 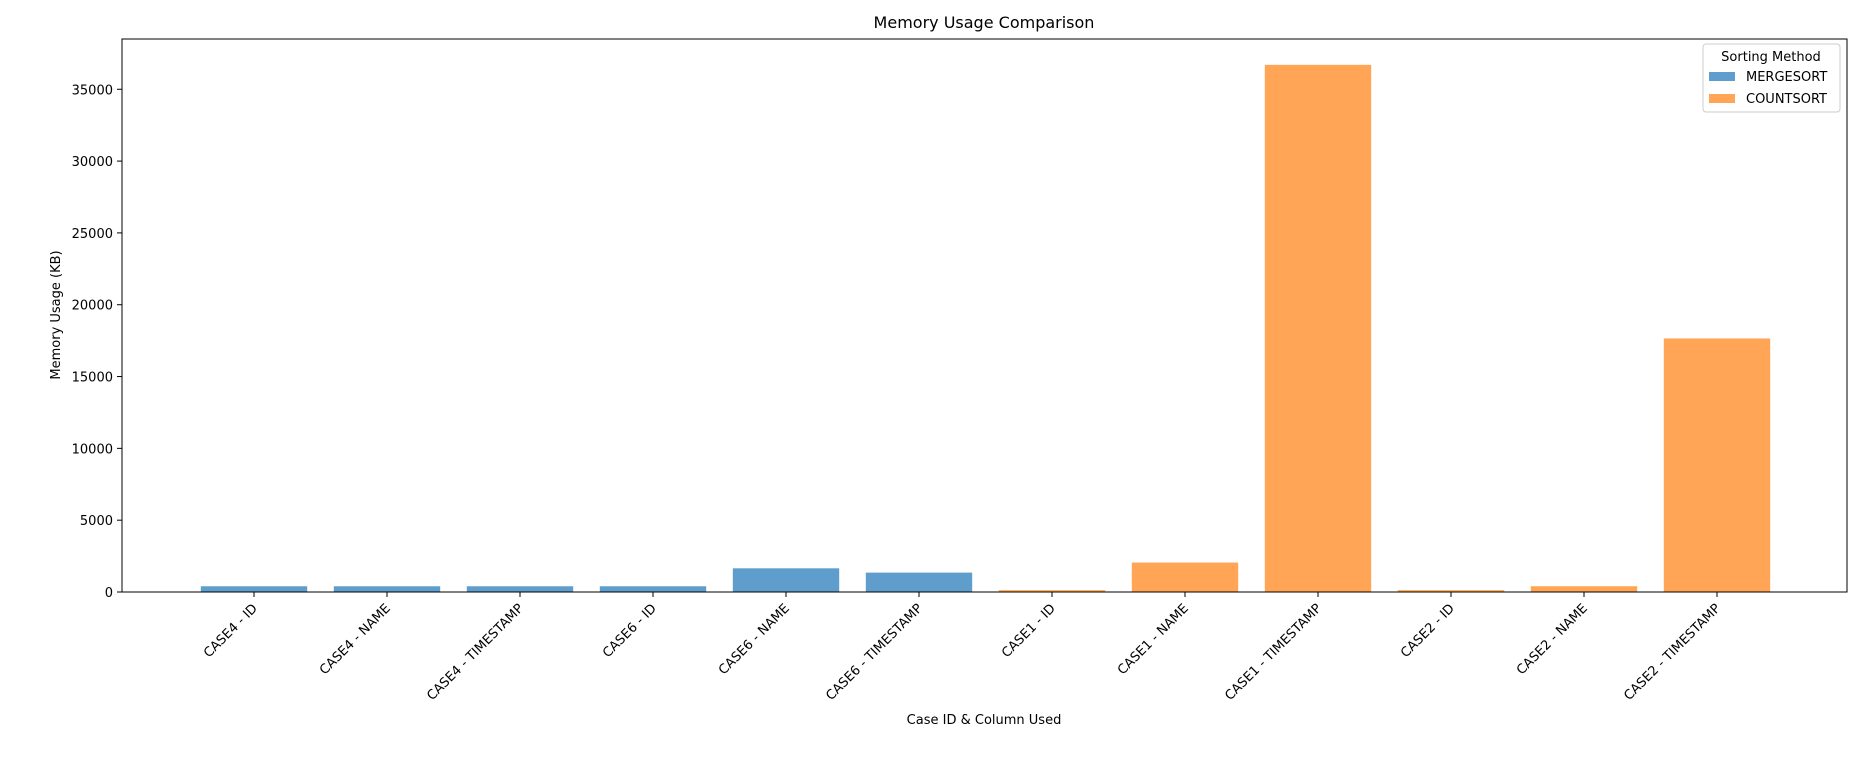 I want to click on bar-countsort-case1-name, so click(x=1185, y=577).